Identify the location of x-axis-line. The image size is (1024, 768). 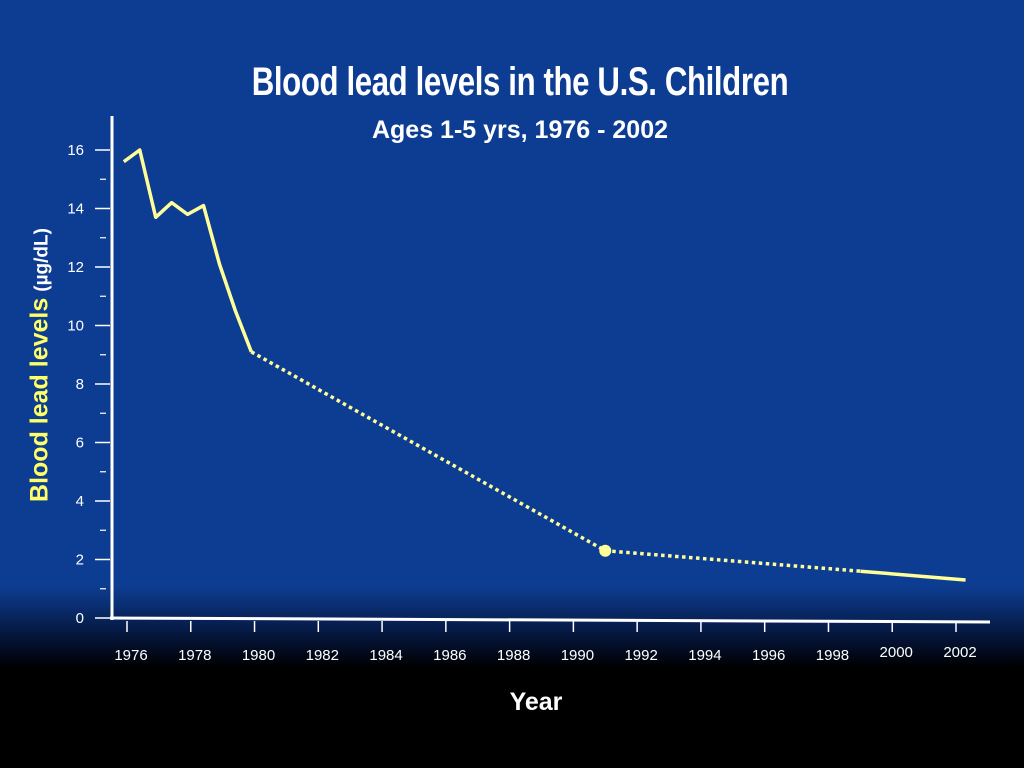
(550, 620).